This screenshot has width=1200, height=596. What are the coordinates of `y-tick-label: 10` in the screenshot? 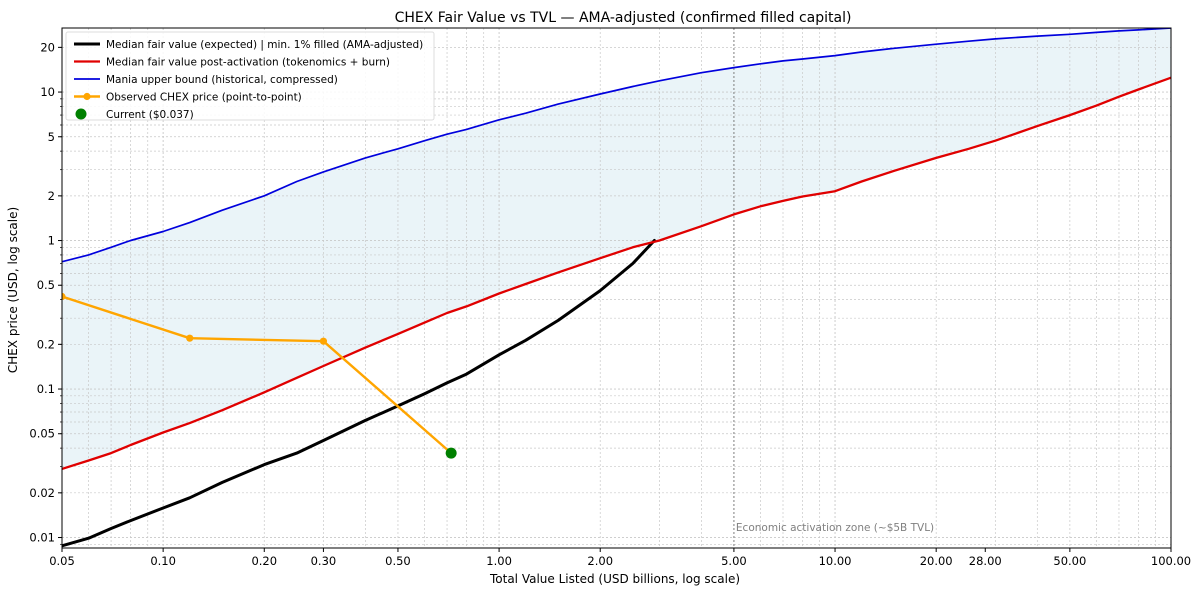 It's located at (47, 92).